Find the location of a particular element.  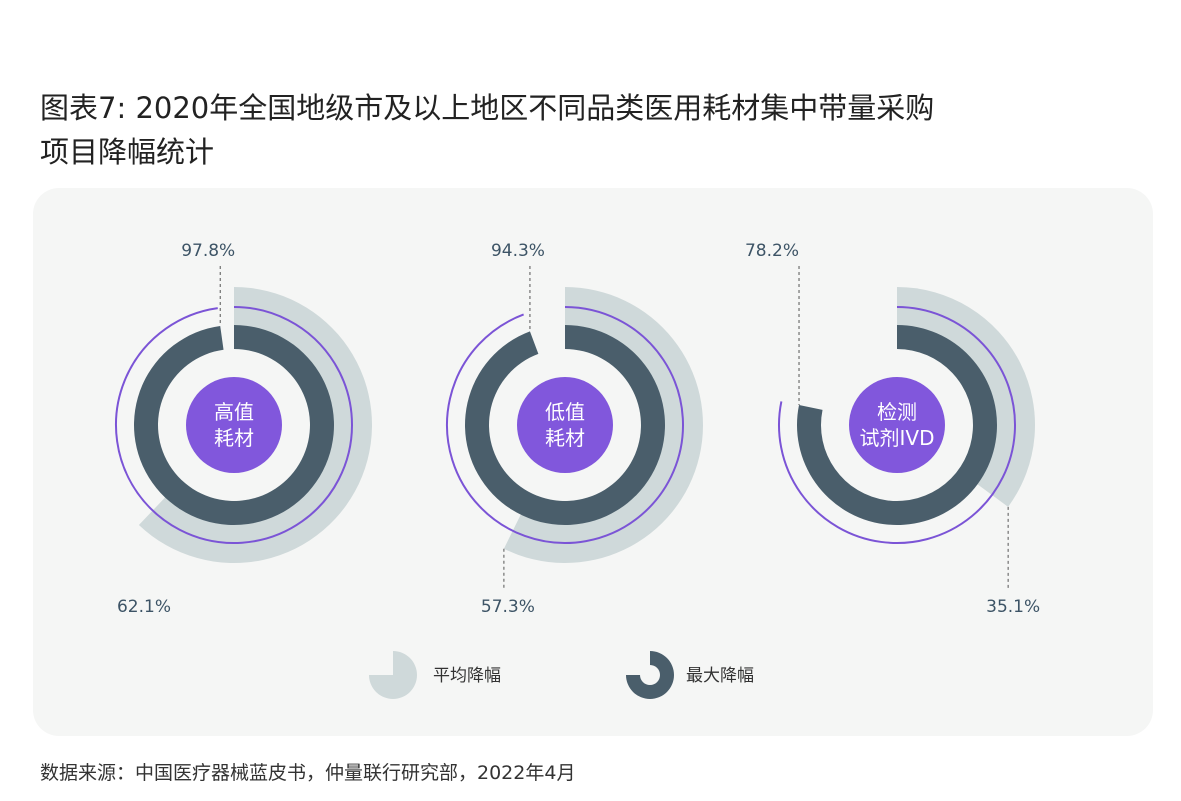

max-drop-label: 94.3% is located at coordinates (518, 251).